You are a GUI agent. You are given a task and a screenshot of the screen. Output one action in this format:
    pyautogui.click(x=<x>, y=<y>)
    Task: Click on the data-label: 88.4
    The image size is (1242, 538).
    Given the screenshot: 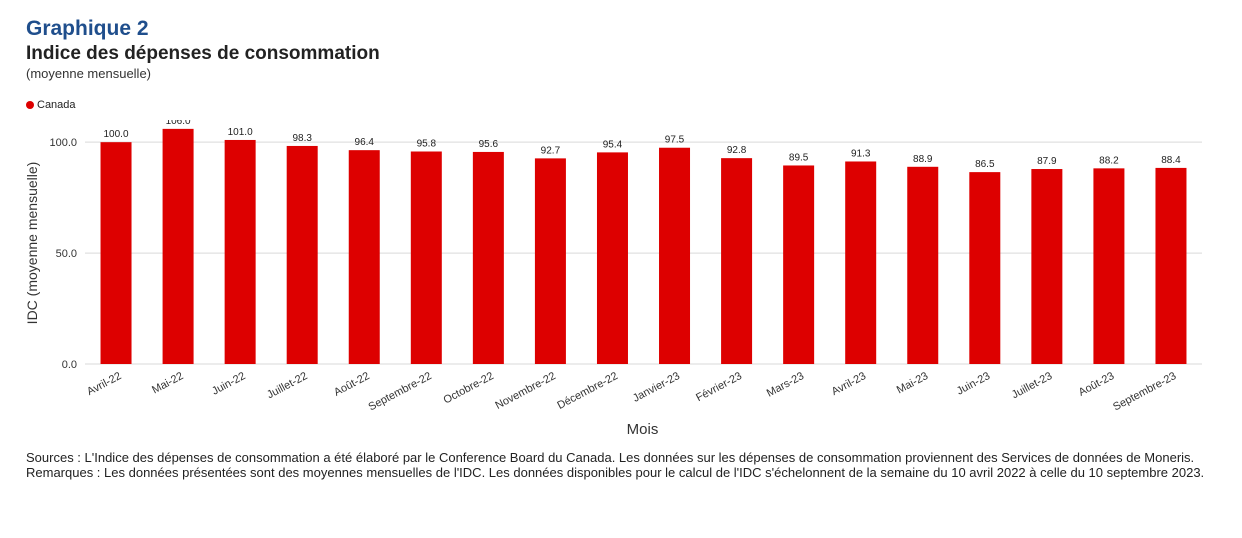 What is the action you would take?
    pyautogui.click(x=1171, y=160)
    